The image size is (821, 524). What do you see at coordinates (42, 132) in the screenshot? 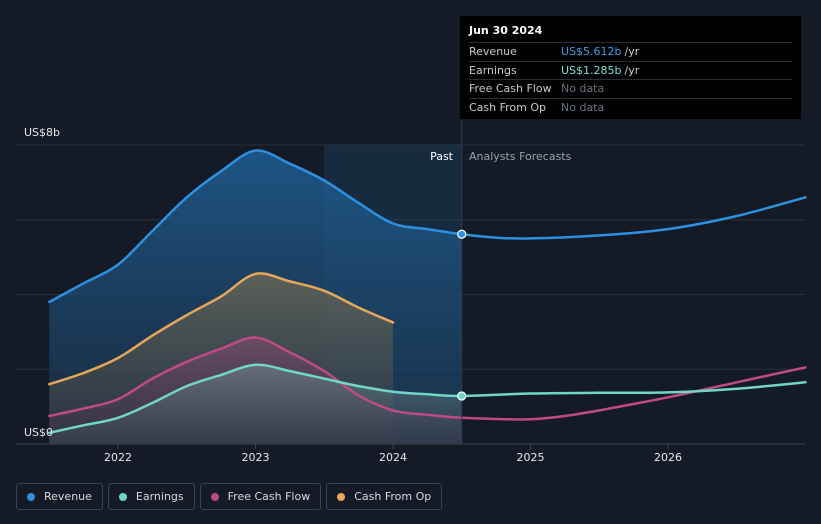
I see `y-axis-top-label: US$8b` at bounding box center [42, 132].